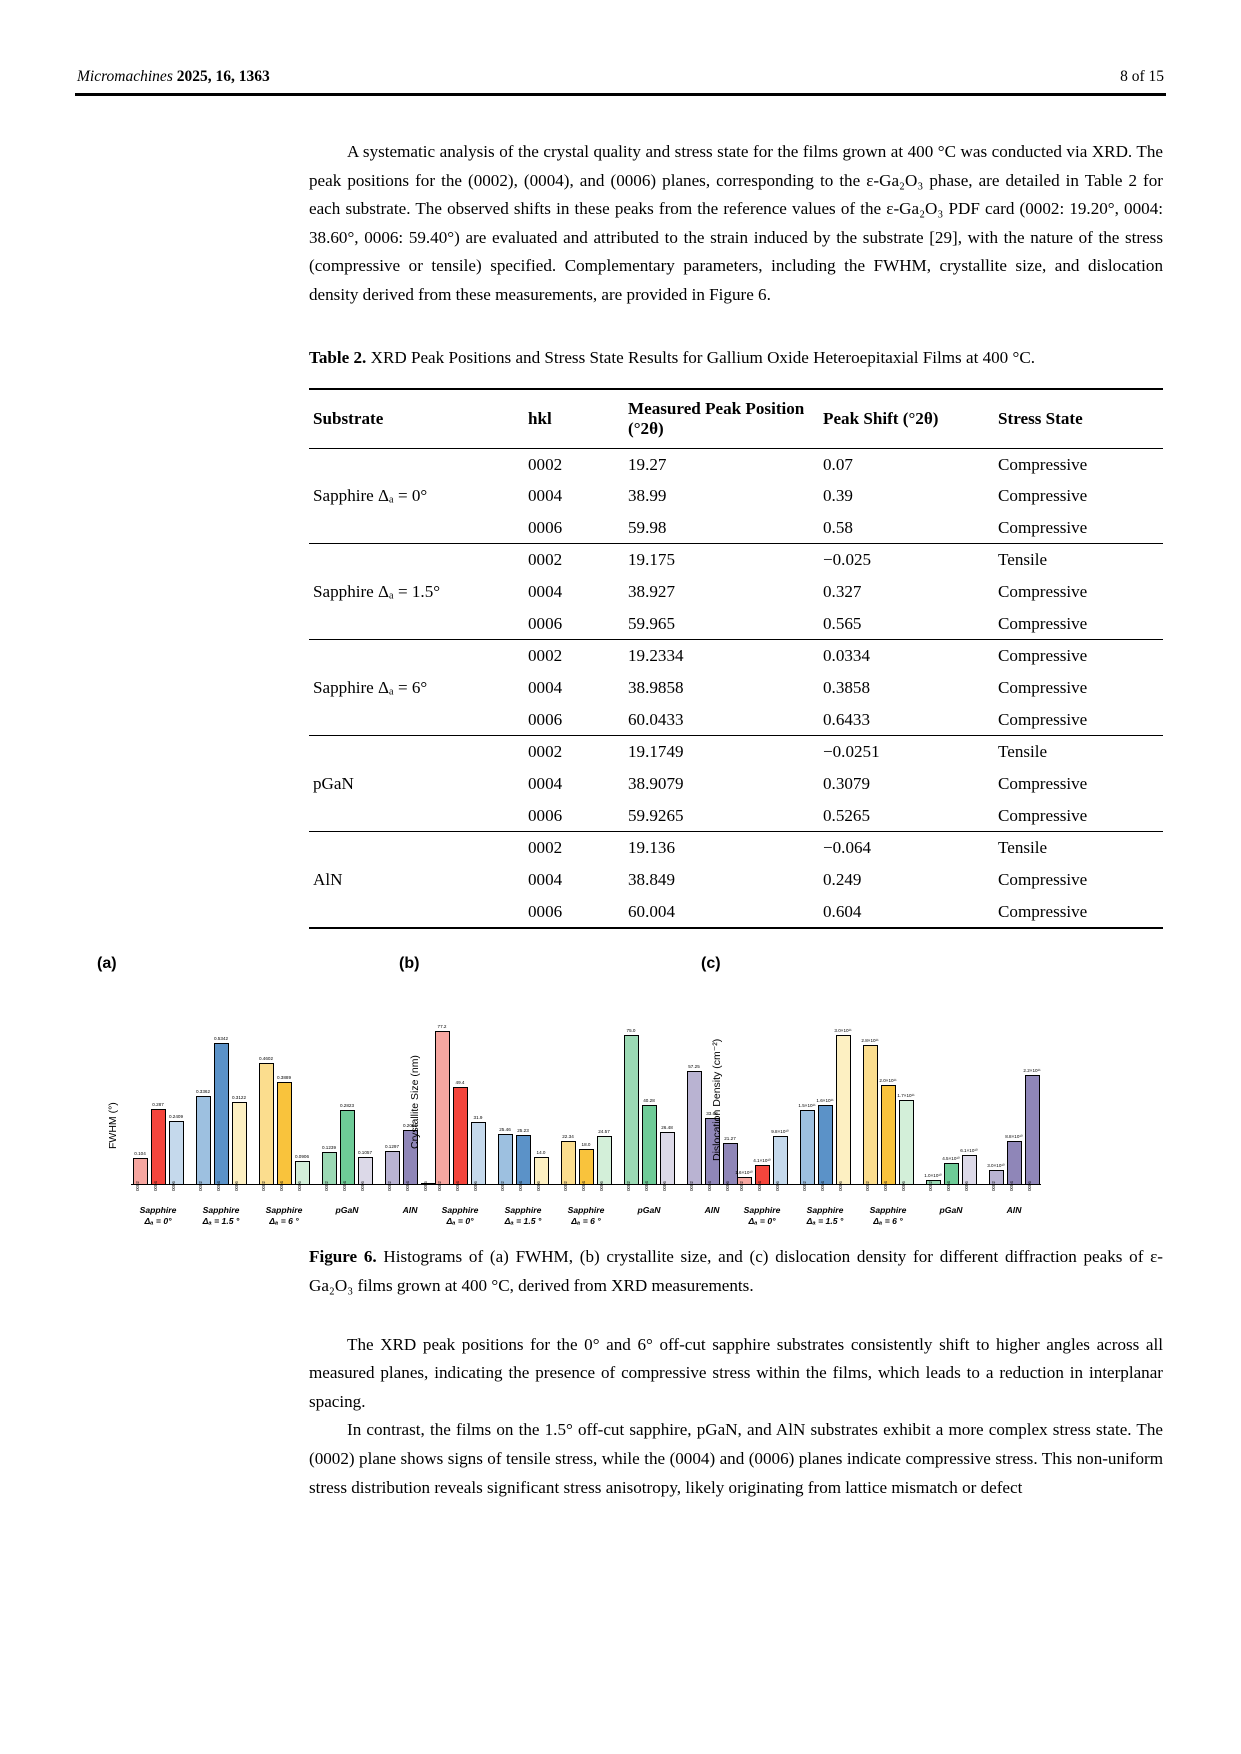  I want to click on bar-item: 4.5×10¹⁰ 0004, so click(951, 1095).